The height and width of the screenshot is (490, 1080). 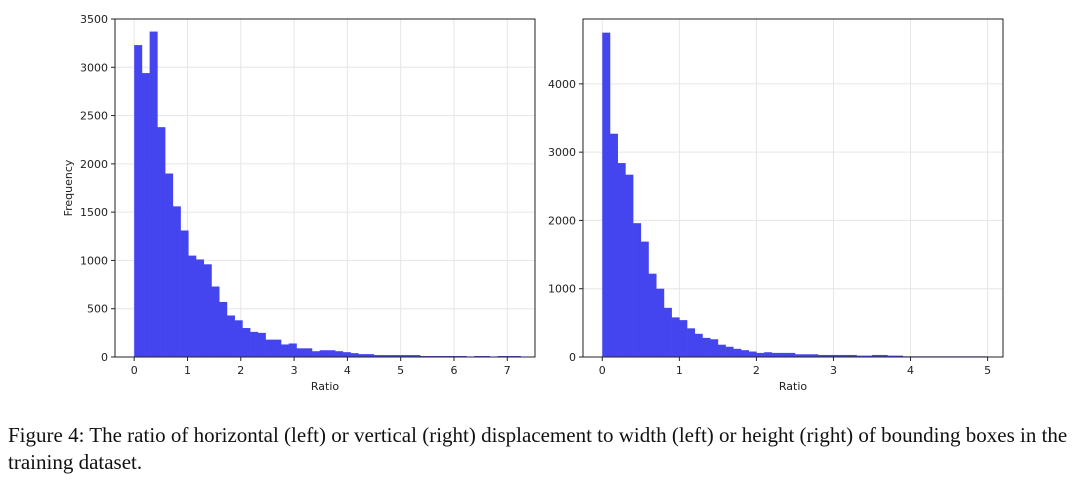 I want to click on y-tick-label: 1500, so click(x=94, y=212).